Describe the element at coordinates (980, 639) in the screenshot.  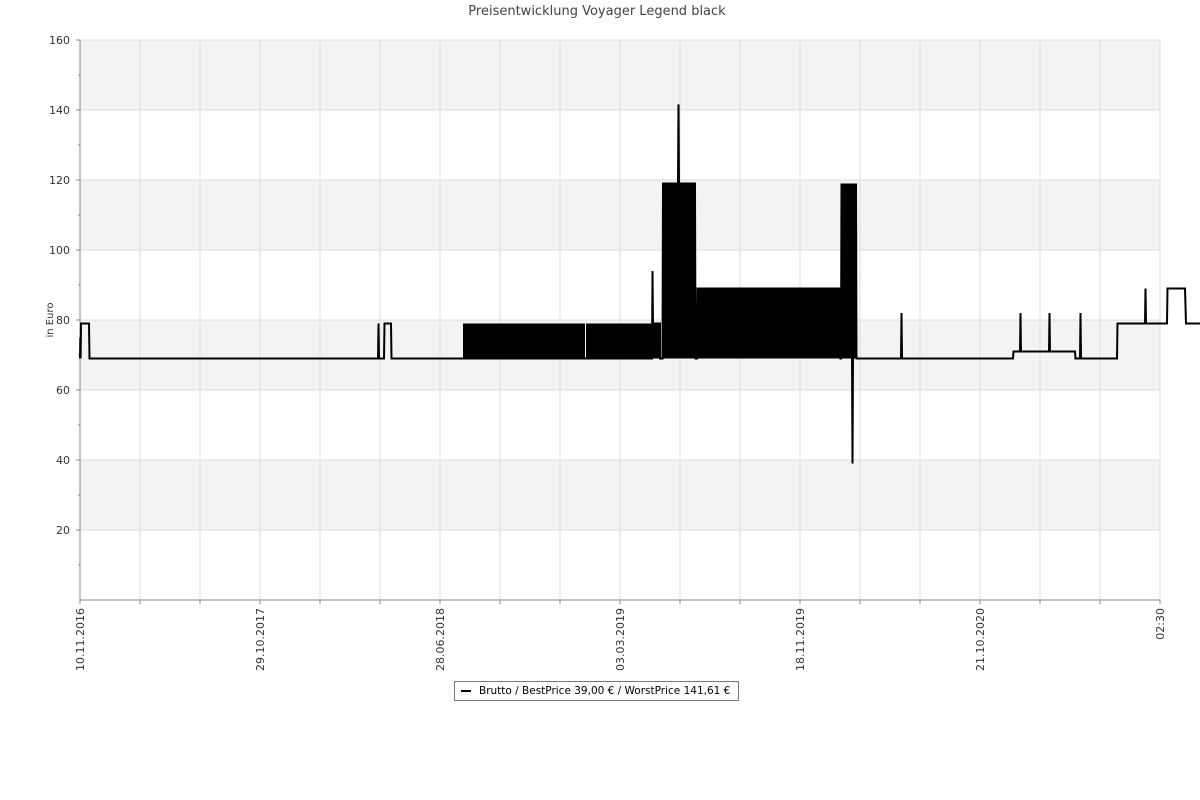
I see `x-tick-label: 21.10.2020` at that location.